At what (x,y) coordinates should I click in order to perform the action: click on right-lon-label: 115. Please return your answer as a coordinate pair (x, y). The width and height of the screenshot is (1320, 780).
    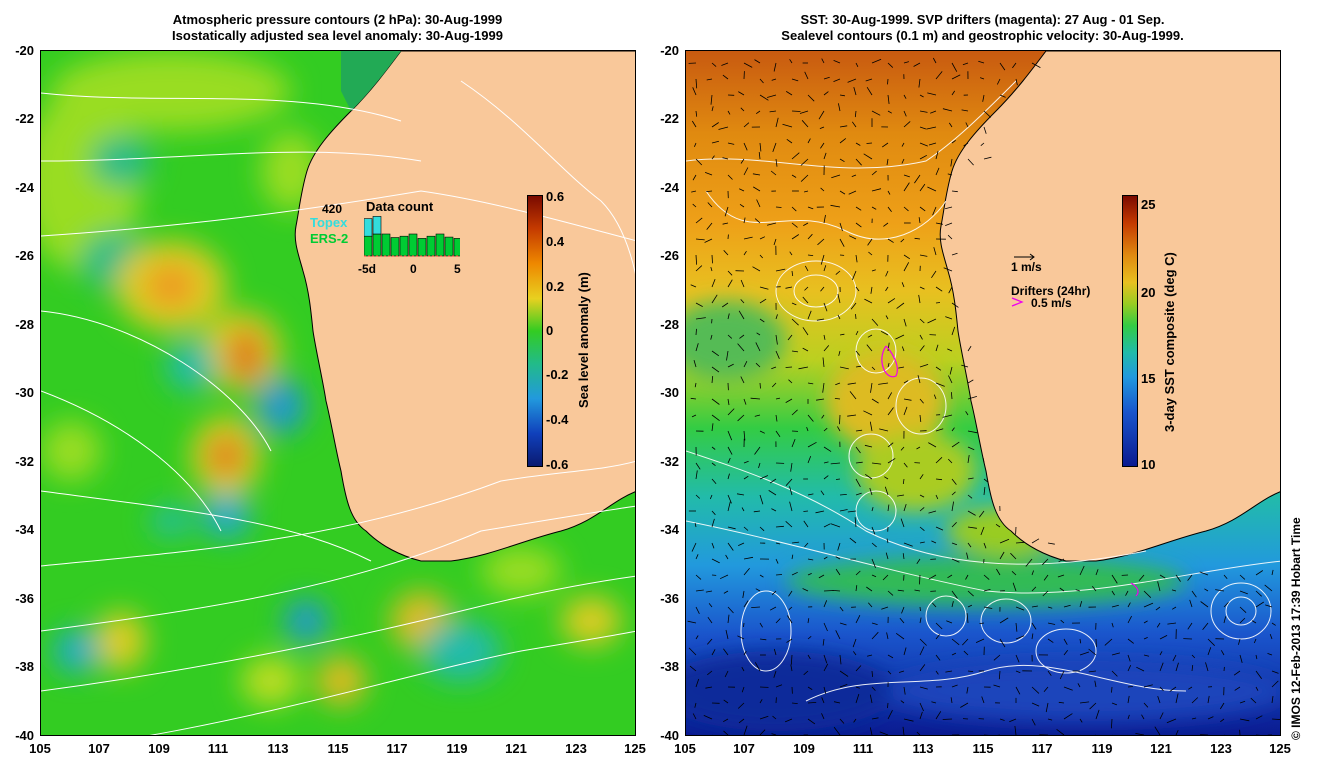
    Looking at the image, I should click on (983, 748).